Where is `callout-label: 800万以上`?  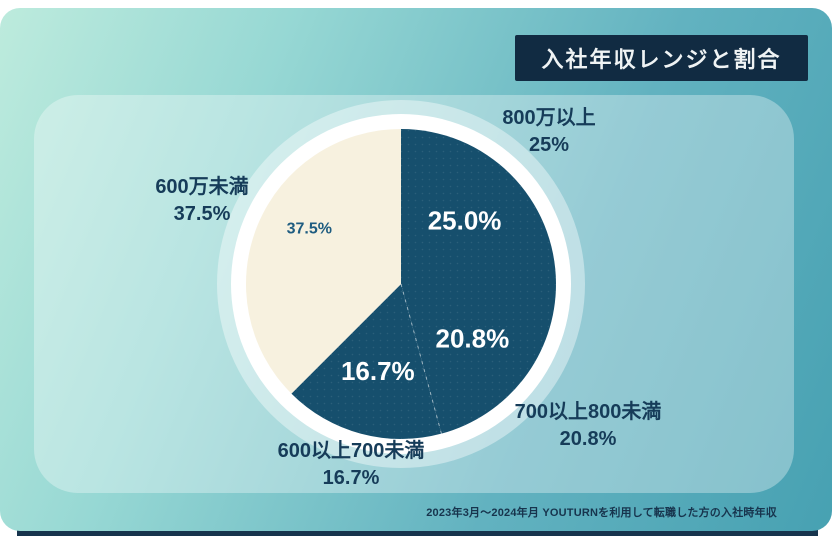 callout-label: 800万以上 is located at coordinates (549, 118).